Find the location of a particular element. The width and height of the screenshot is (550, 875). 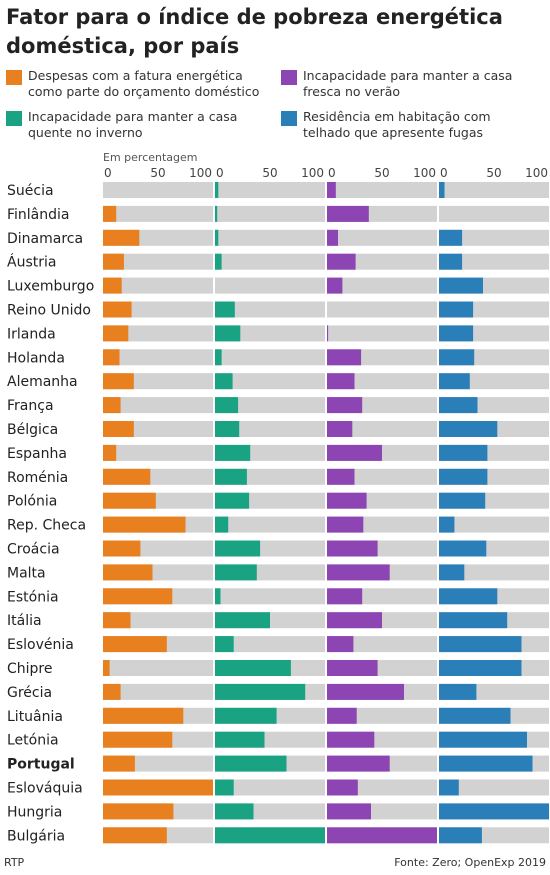

country-label: Estónia is located at coordinates (33, 597).